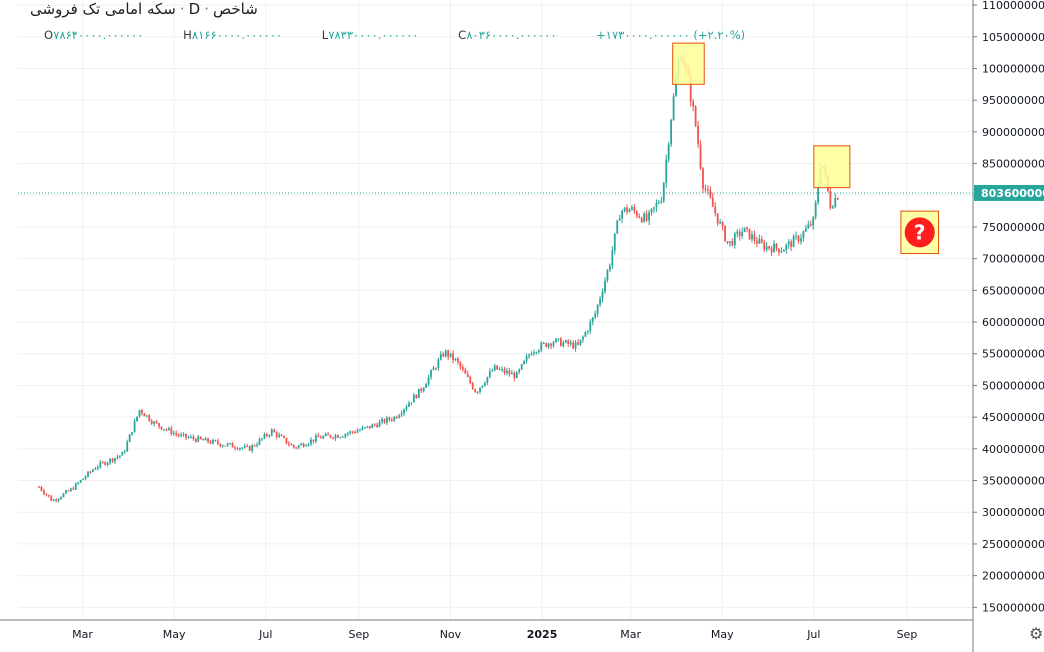 This screenshot has height=652, width=1044. What do you see at coordinates (1013, 512) in the screenshot?
I see `y-tick-label: 300000000` at bounding box center [1013, 512].